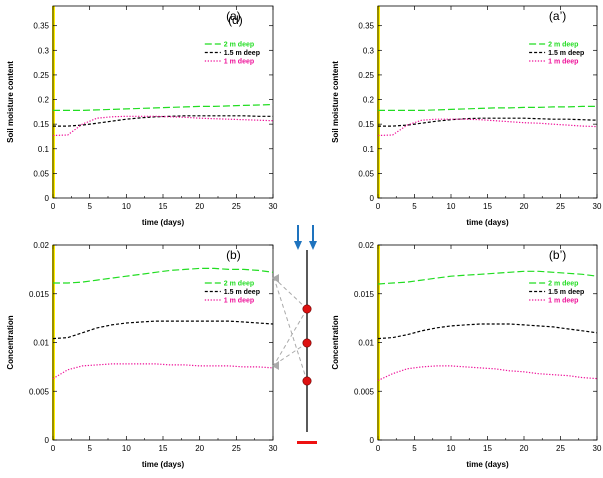 The image size is (603, 478). What do you see at coordinates (307, 442) in the screenshot?
I see `base-marker` at bounding box center [307, 442].